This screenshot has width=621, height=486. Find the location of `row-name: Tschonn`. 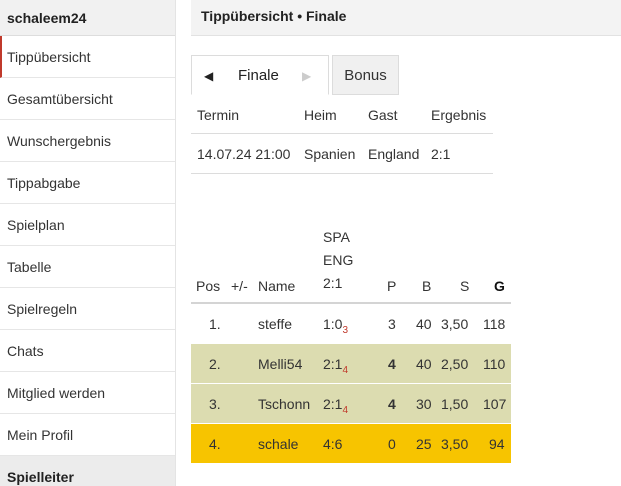

row-name: Tschonn is located at coordinates (284, 404).